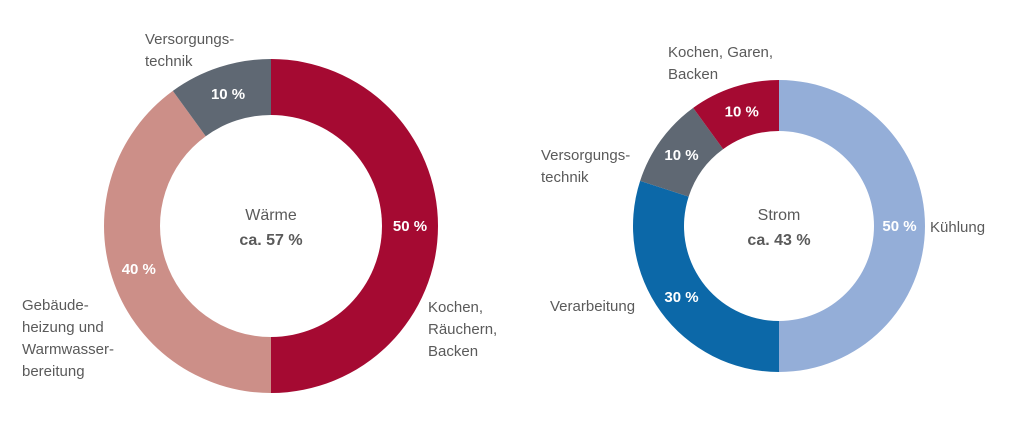 This screenshot has height=425, width=1024. Describe the element at coordinates (720, 63) in the screenshot. I see `slice-category-label: Kochen, Garen, Backen` at that location.